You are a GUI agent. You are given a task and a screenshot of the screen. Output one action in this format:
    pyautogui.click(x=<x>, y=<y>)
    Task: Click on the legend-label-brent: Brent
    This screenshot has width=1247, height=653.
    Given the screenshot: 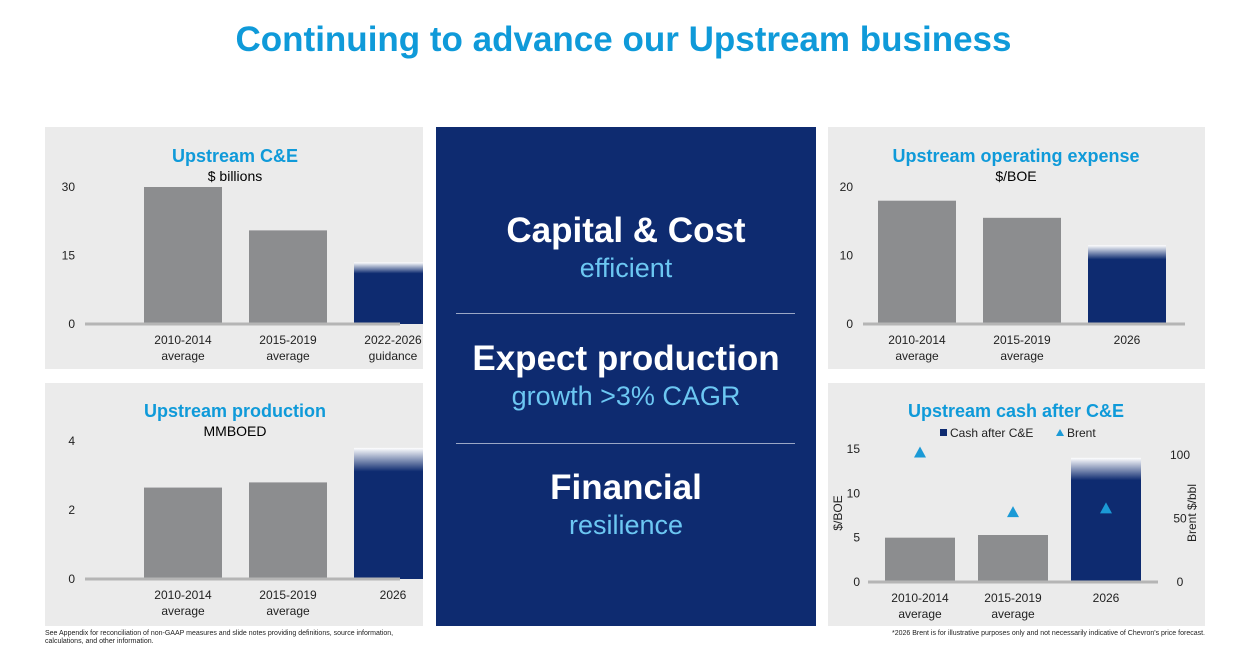 What is the action you would take?
    pyautogui.click(x=1081, y=433)
    